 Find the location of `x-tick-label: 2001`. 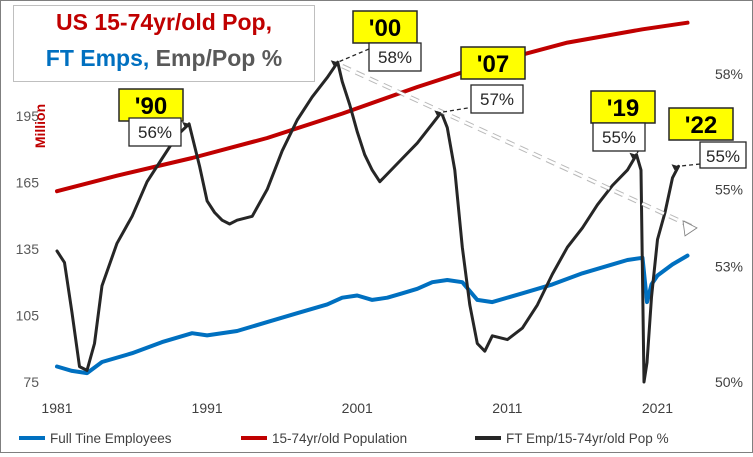

x-tick-label: 2001 is located at coordinates (357, 408).